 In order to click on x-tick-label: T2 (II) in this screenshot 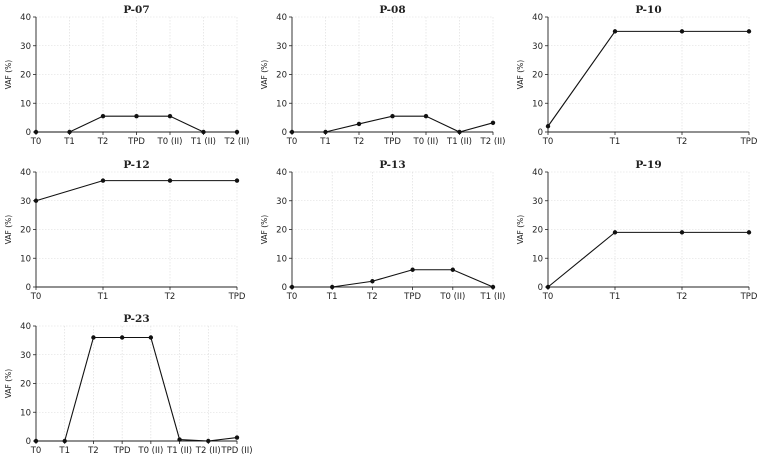, I will do `click(493, 142)`.